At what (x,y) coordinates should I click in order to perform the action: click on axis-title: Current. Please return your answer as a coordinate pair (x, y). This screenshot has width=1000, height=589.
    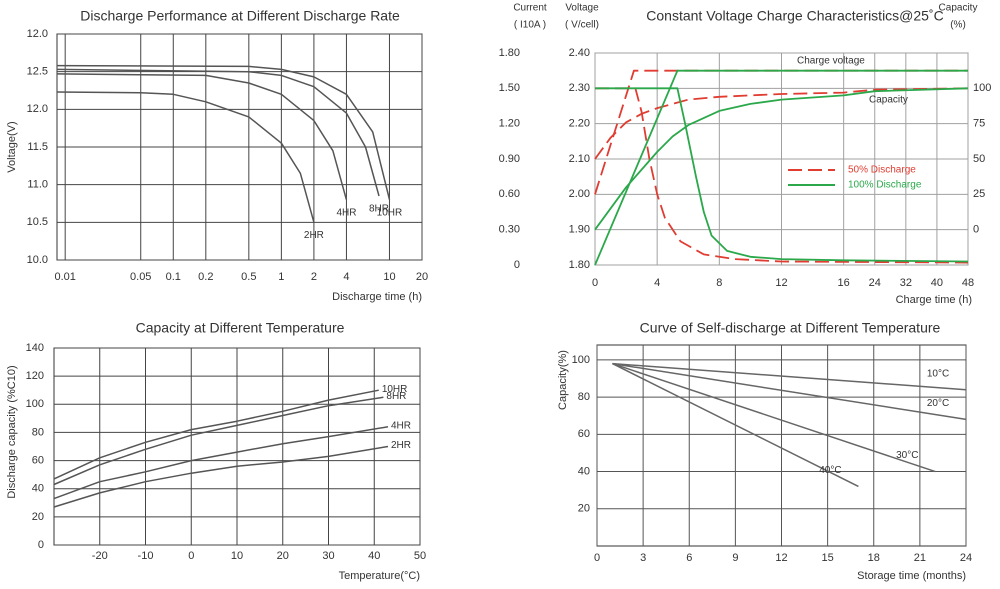
    Looking at the image, I should click on (530, 8).